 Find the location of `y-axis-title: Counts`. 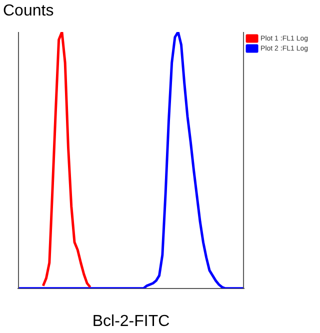

y-axis-title: Counts is located at coordinates (28, 11).